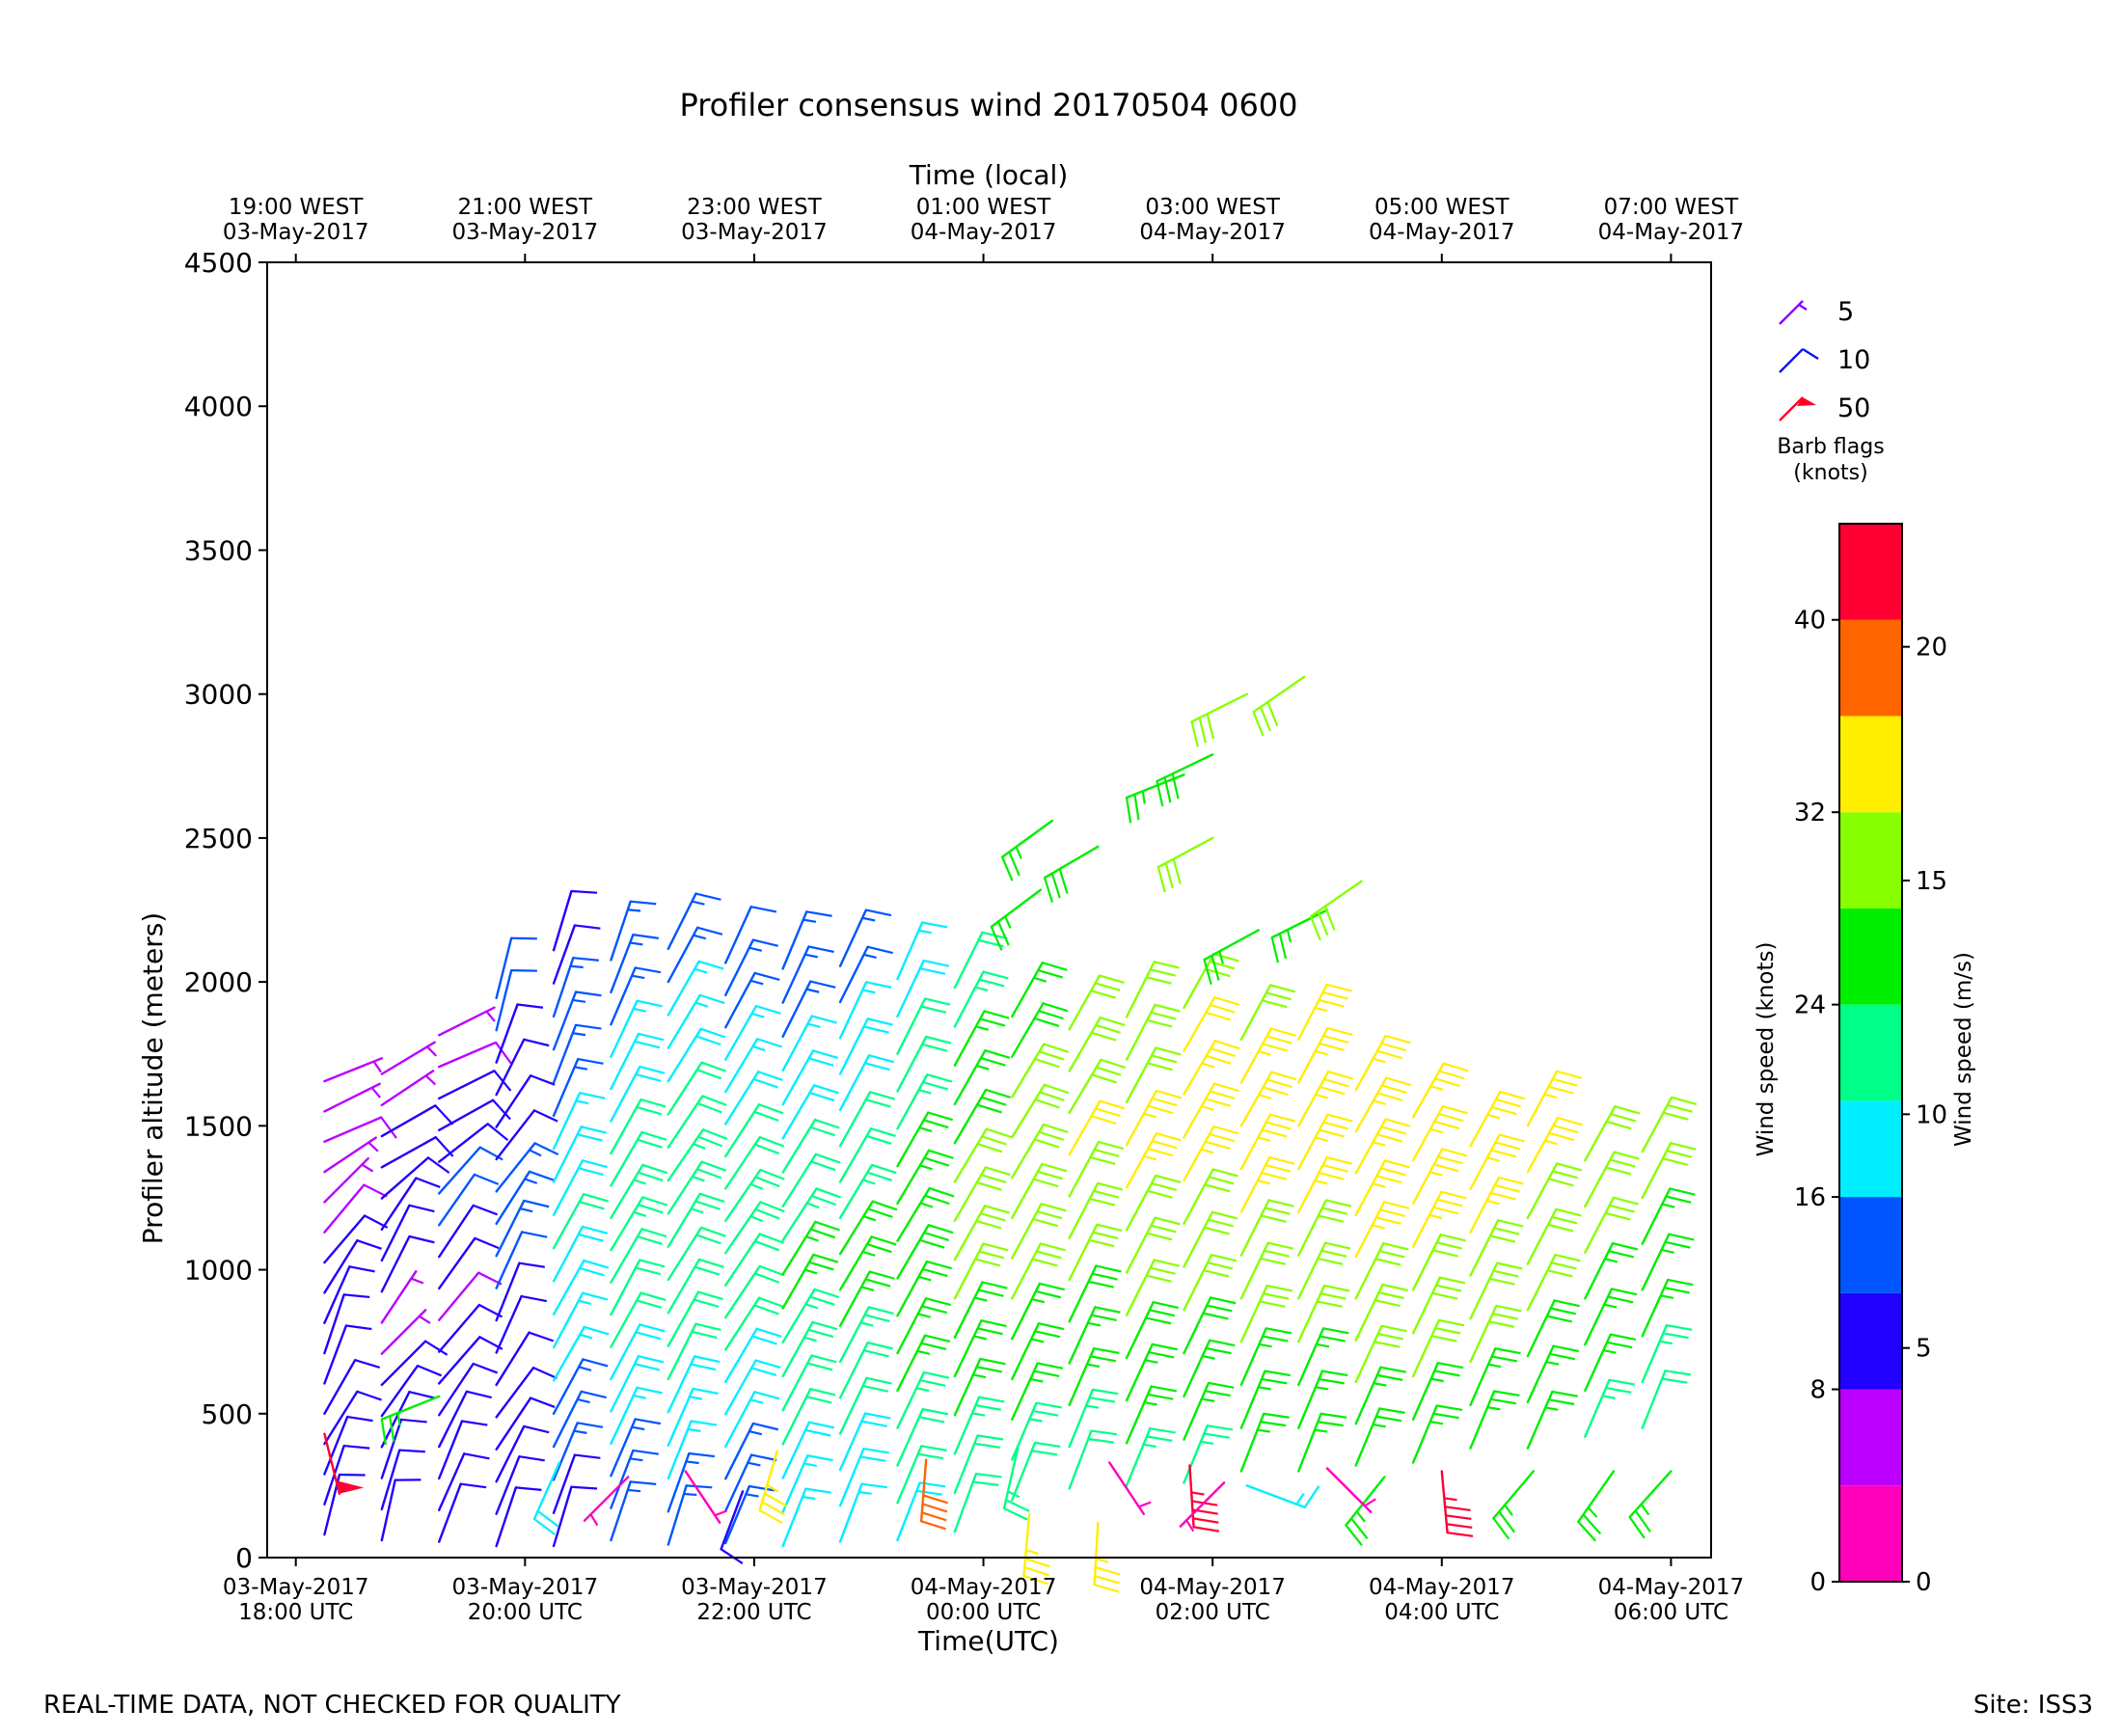 The width and height of the screenshot is (2122, 1736). Describe the element at coordinates (219, 1271) in the screenshot. I see `y-tick-label: 1000` at that location.